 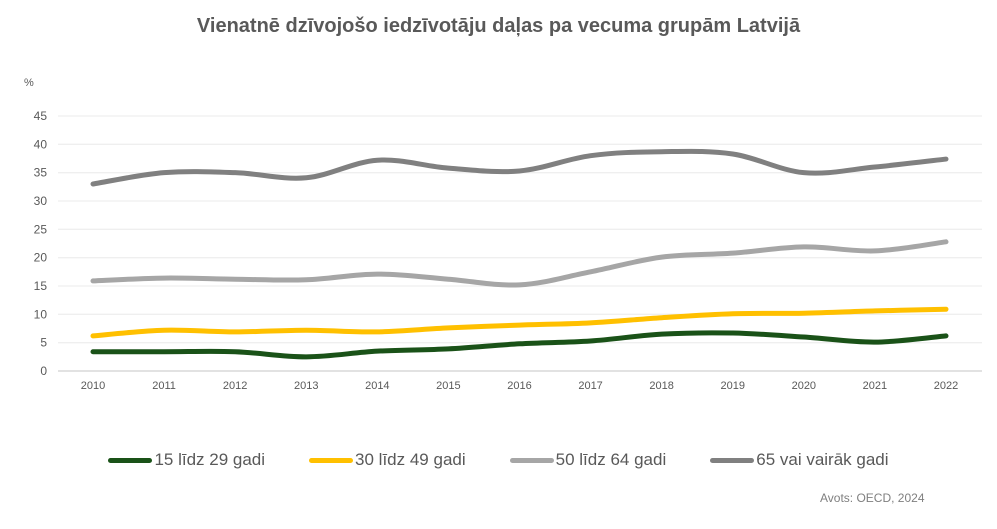 I want to click on y-axis-unit-label: %, so click(x=29, y=83).